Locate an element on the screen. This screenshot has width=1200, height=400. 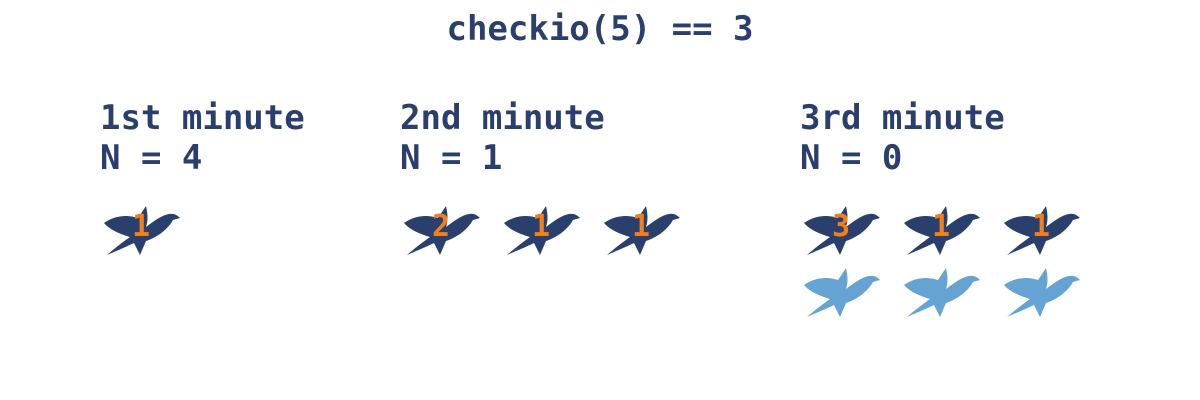
bird-group: 1 is located at coordinates (280, 268).